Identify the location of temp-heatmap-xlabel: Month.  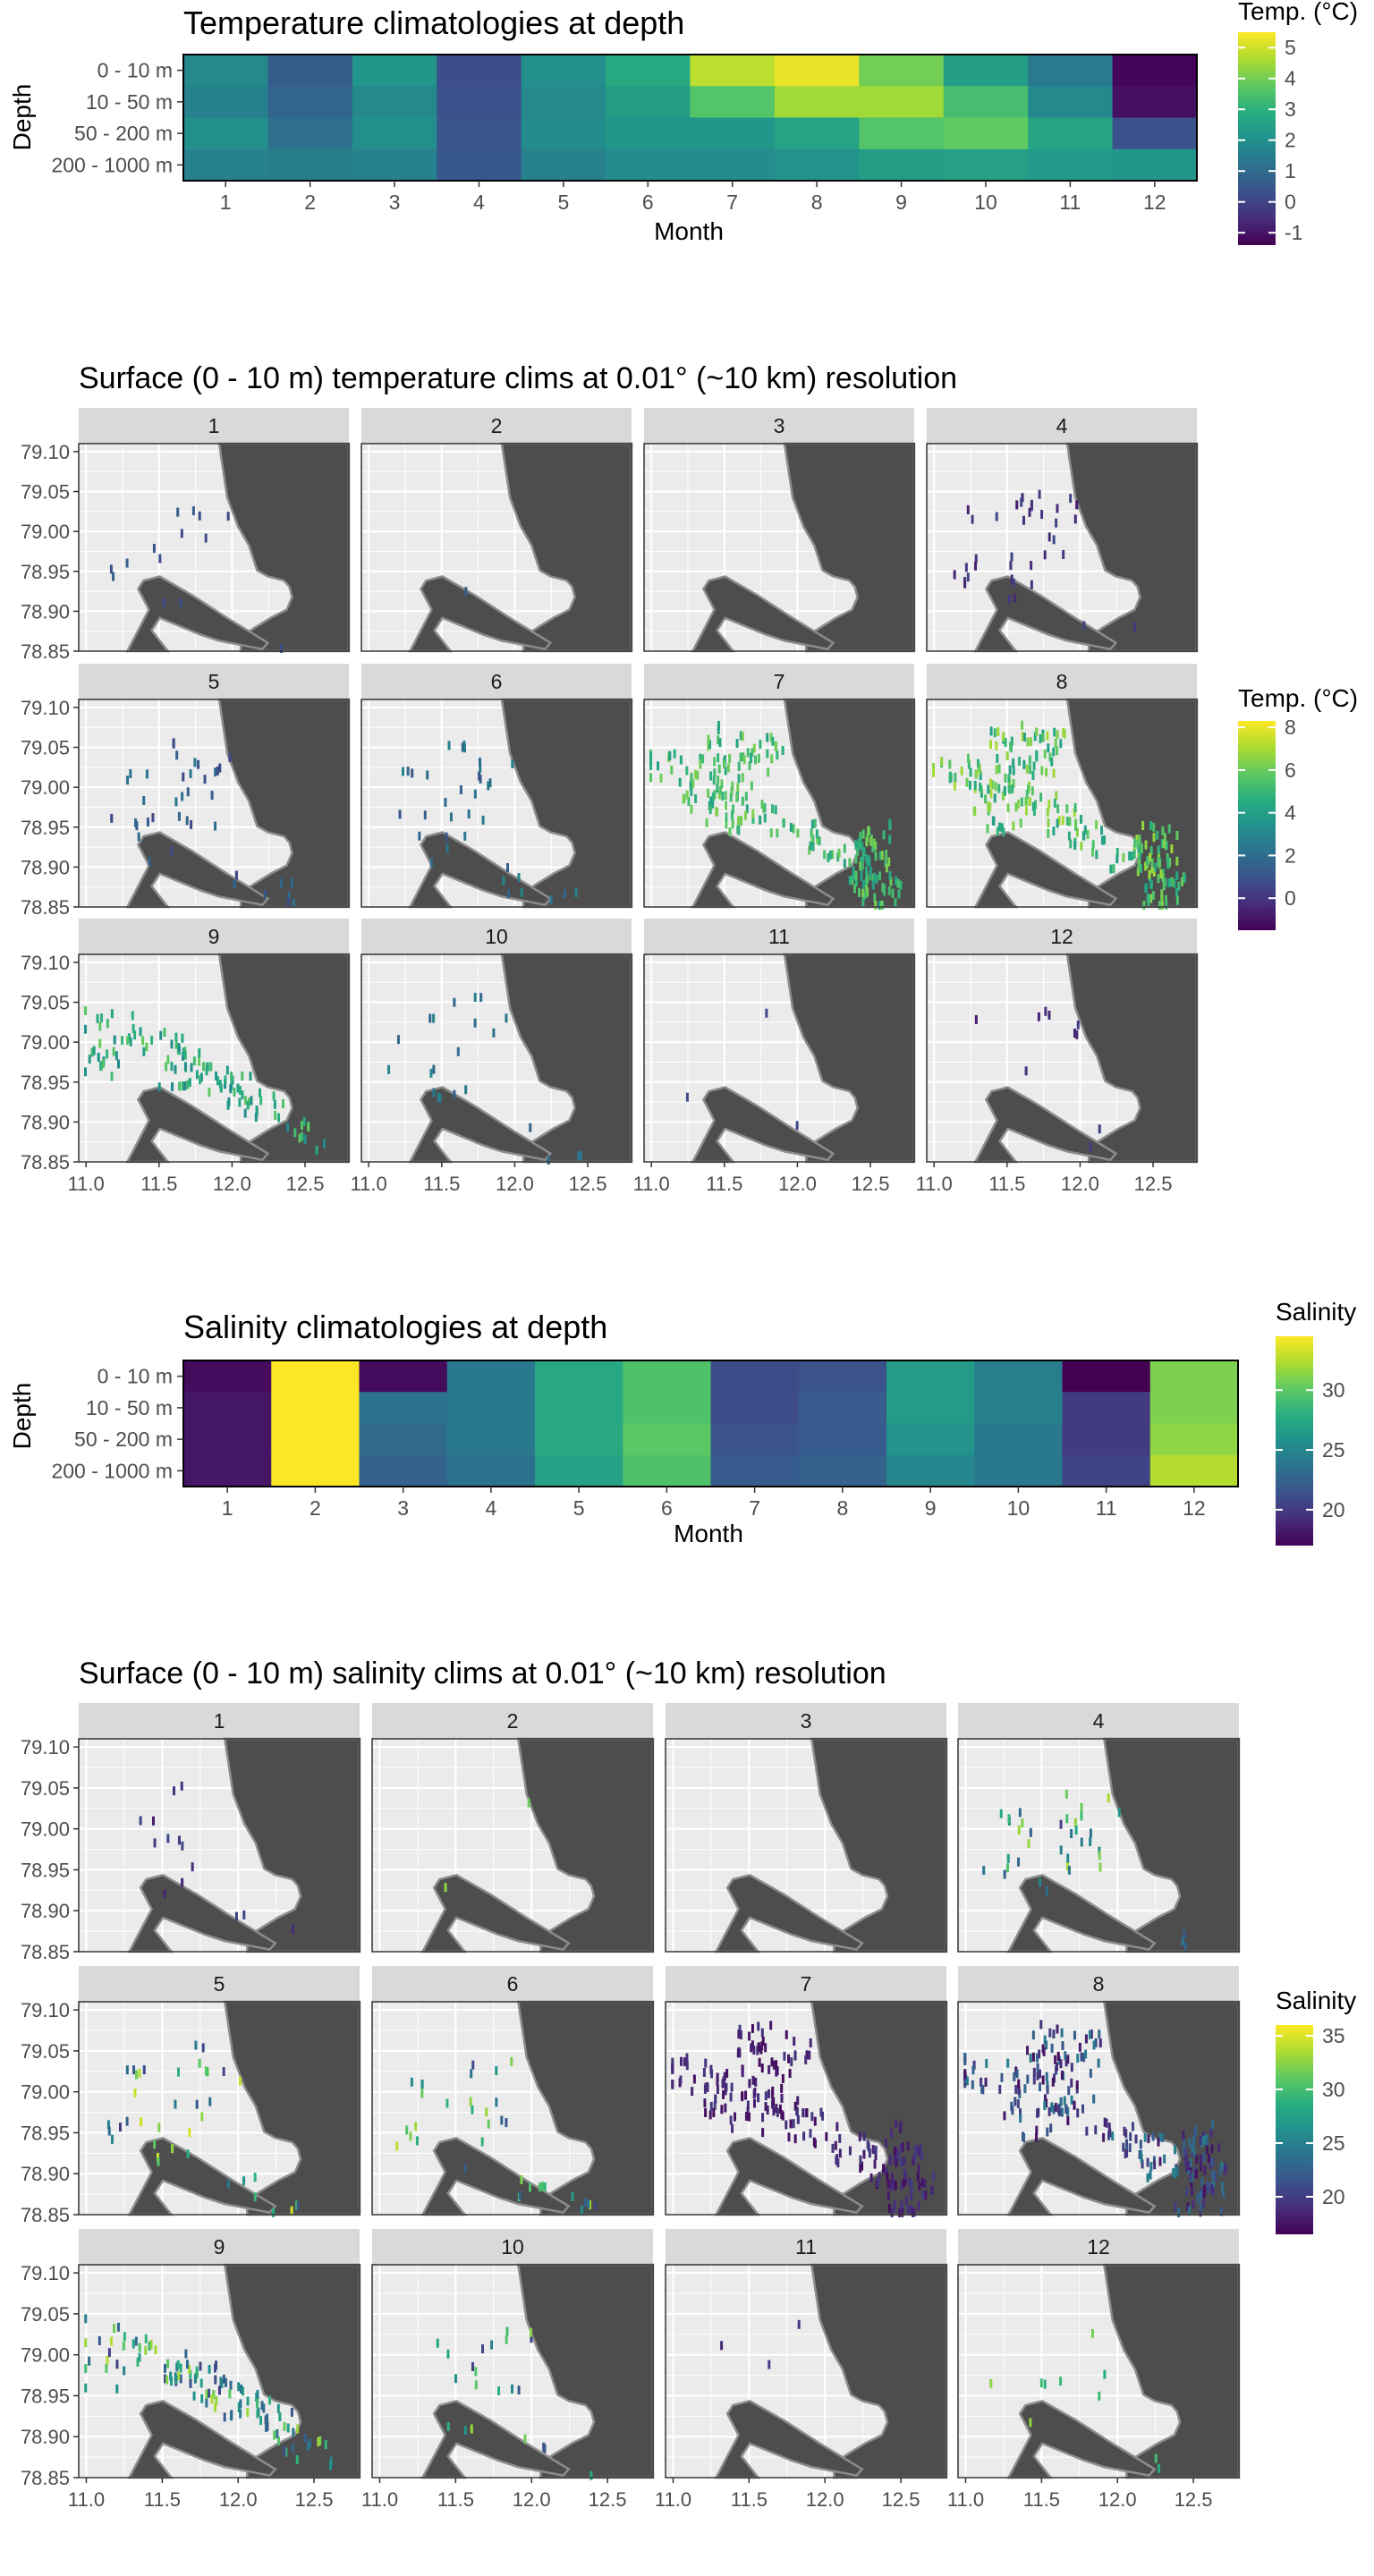
(689, 231).